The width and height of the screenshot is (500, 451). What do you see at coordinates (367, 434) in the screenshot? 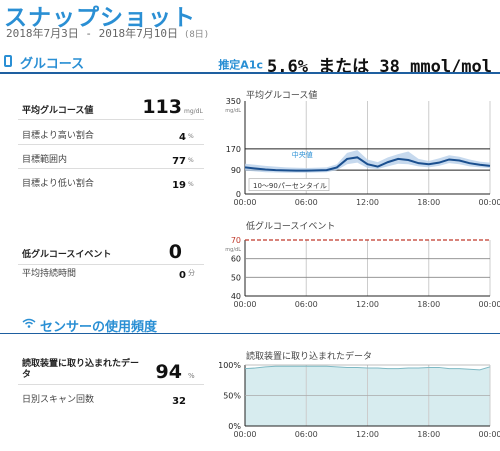
I see `data-x-tick: 12:00` at bounding box center [367, 434].